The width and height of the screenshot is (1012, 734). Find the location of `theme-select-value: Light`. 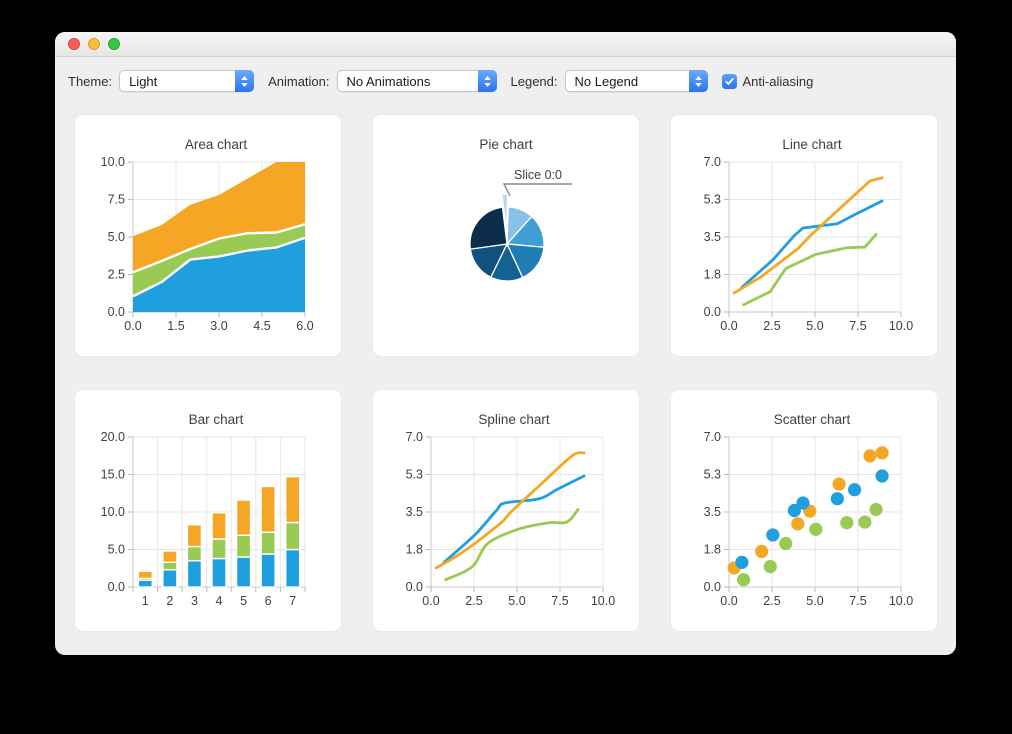

theme-select-value: Light is located at coordinates (143, 81).